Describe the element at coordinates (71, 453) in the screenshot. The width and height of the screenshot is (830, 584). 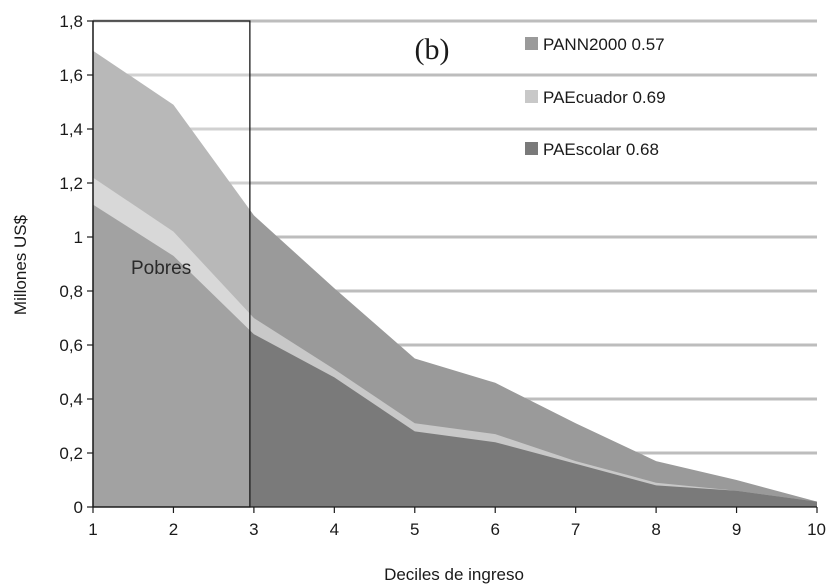
I see `y-tick-label-1: 0,2` at that location.